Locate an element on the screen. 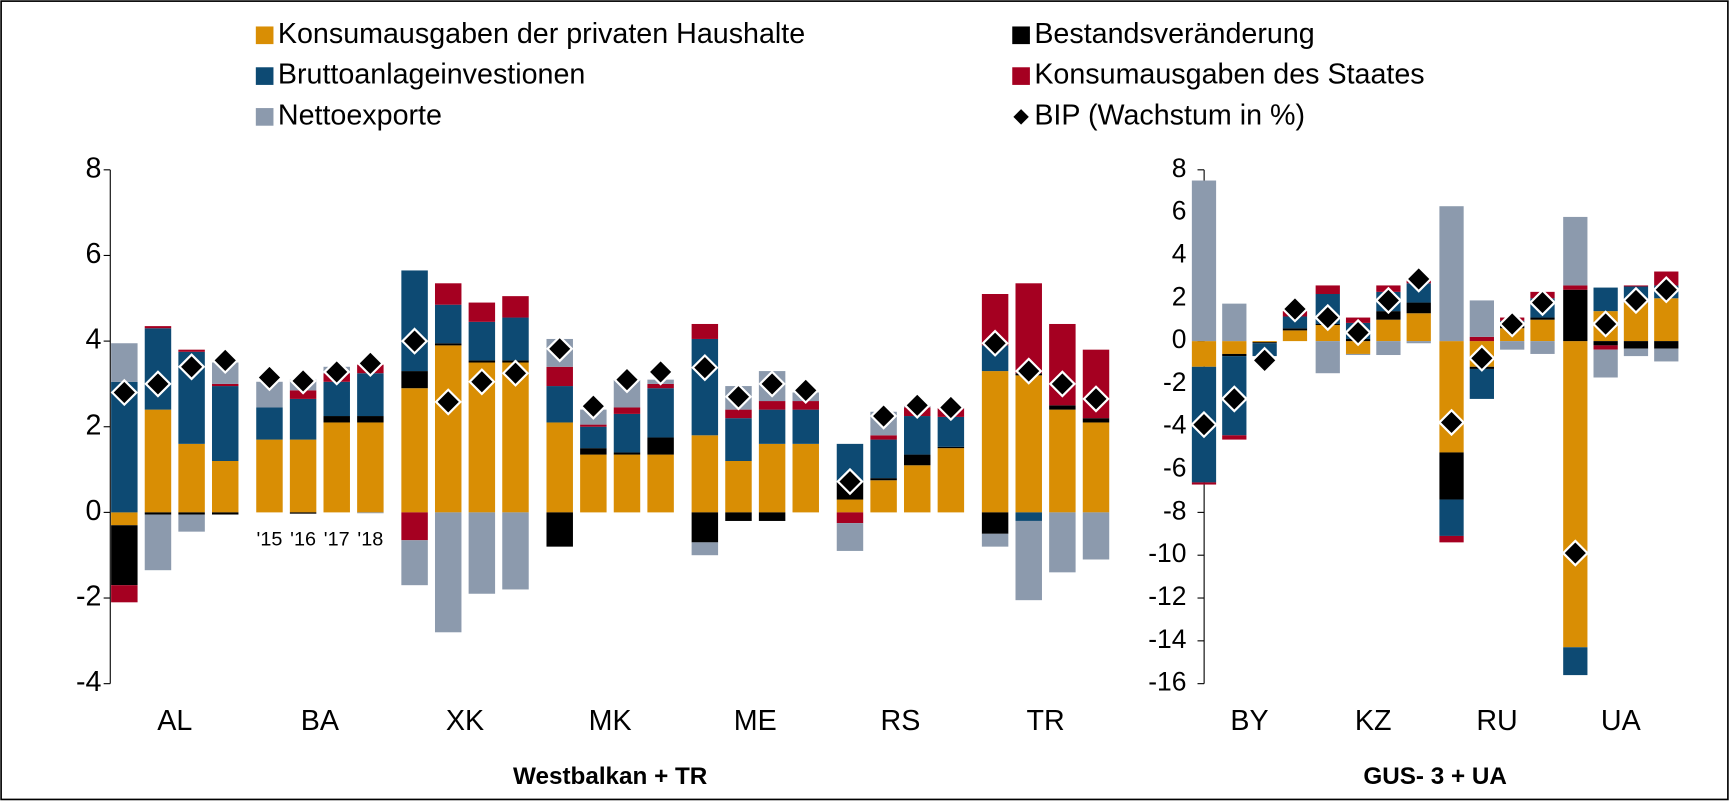 The width and height of the screenshot is (1729, 801). group-label: BY is located at coordinates (1249, 721).